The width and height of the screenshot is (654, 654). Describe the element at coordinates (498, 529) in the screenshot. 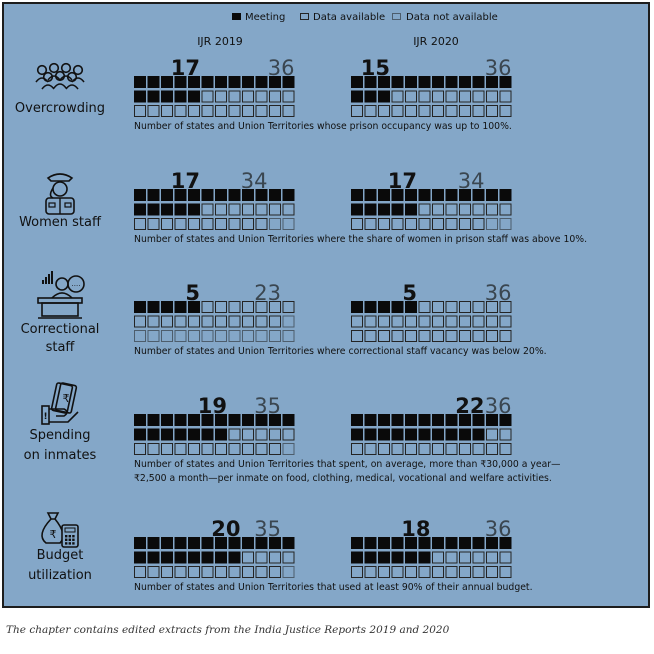

I see `available-count-ijr2020: 36` at that location.